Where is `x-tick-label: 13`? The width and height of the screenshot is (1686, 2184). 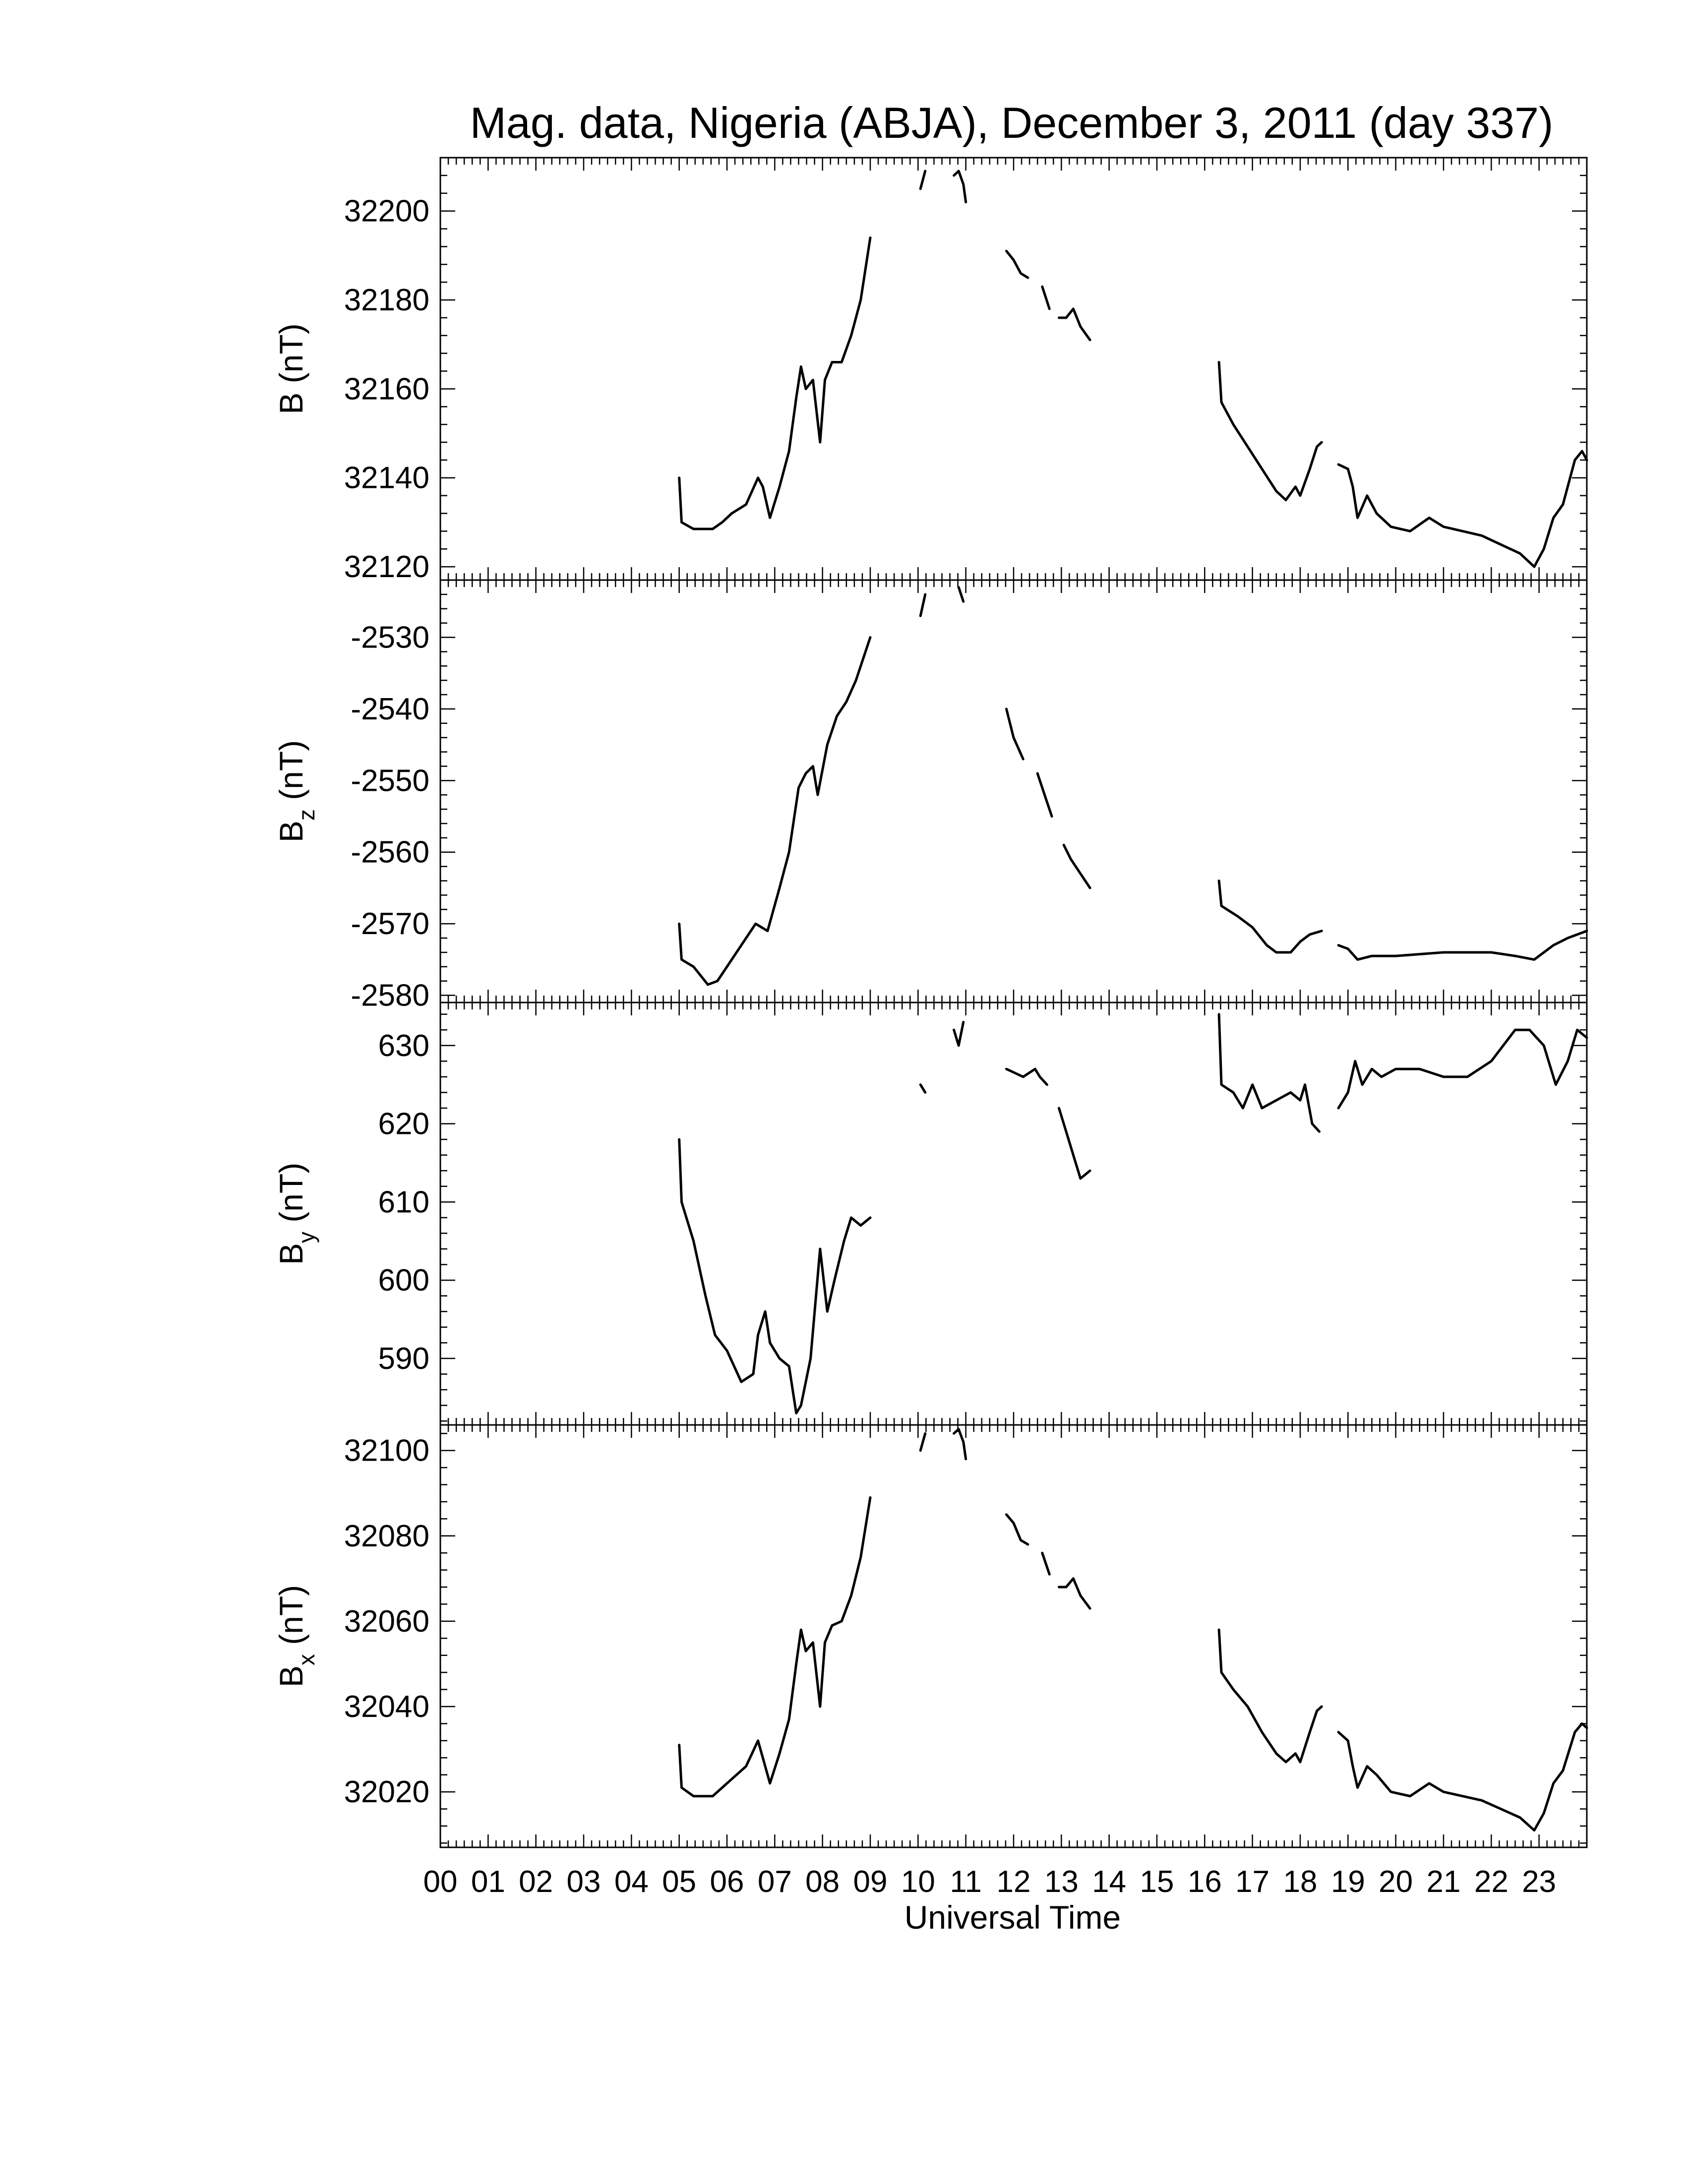 x-tick-label: 13 is located at coordinates (1061, 1882).